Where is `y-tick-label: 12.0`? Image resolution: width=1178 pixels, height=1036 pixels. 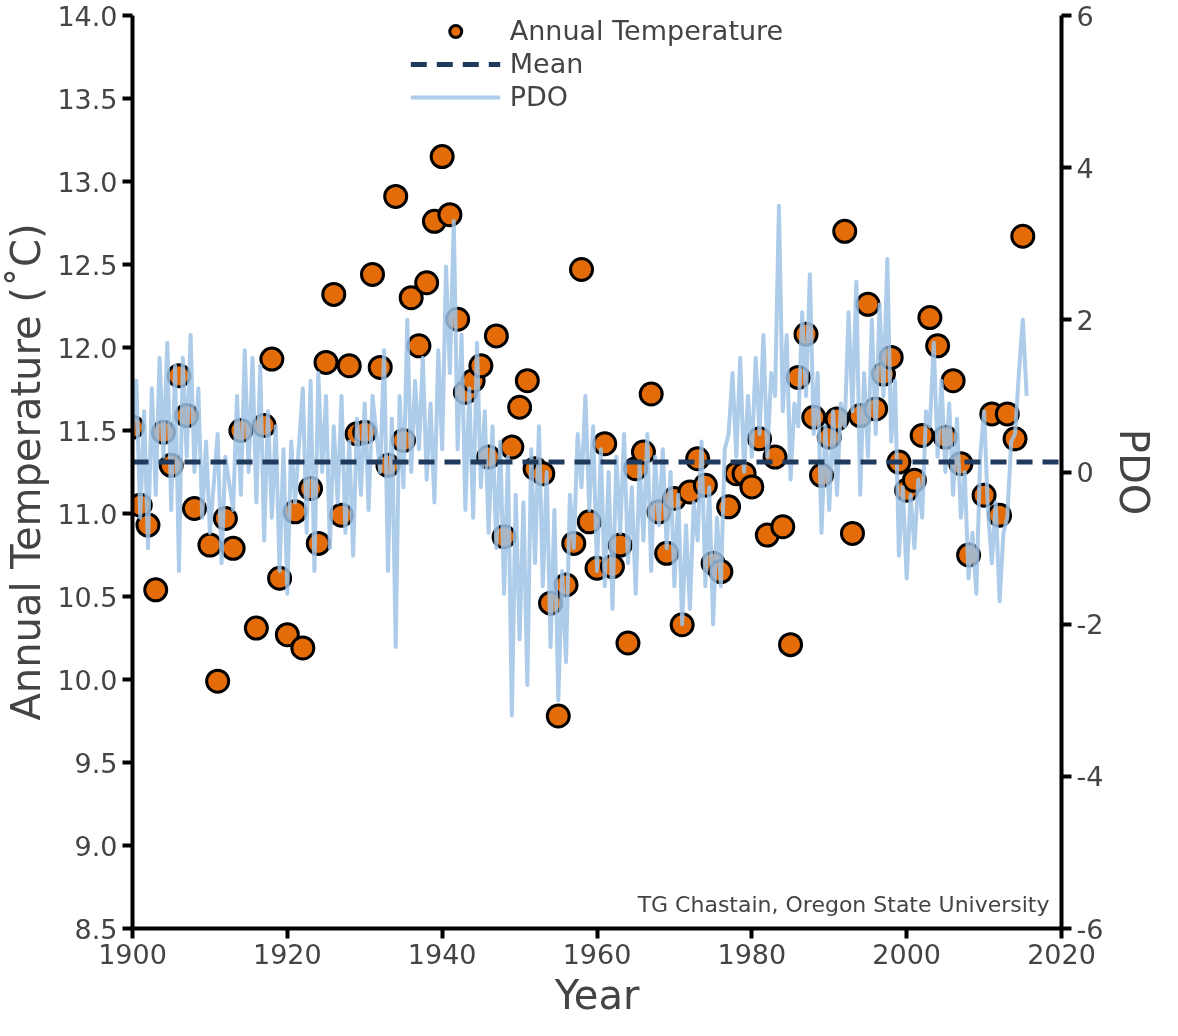
y-tick-label: 12.0 is located at coordinates (87, 348).